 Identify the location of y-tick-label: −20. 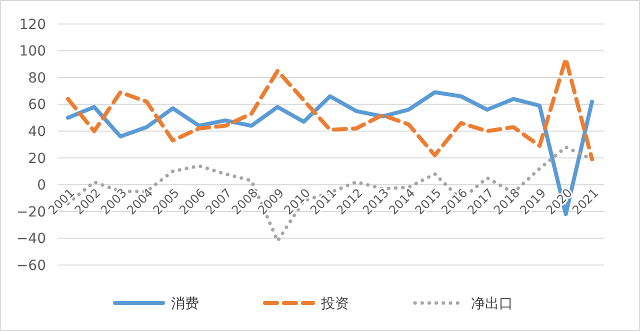
(31, 212).